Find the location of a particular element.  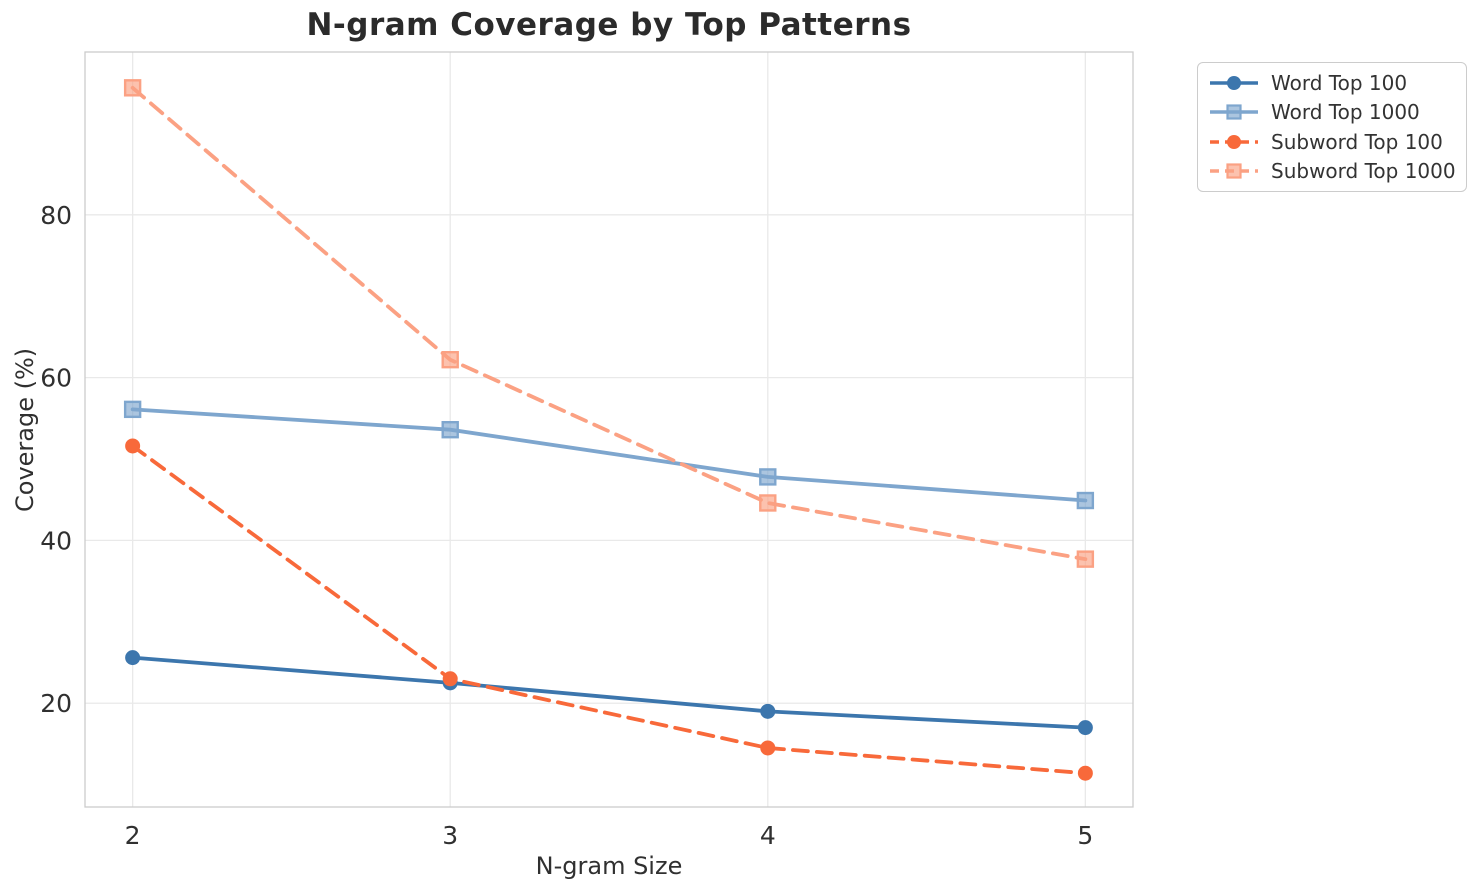

legend-label: Word Top 1000 is located at coordinates (1345, 112).